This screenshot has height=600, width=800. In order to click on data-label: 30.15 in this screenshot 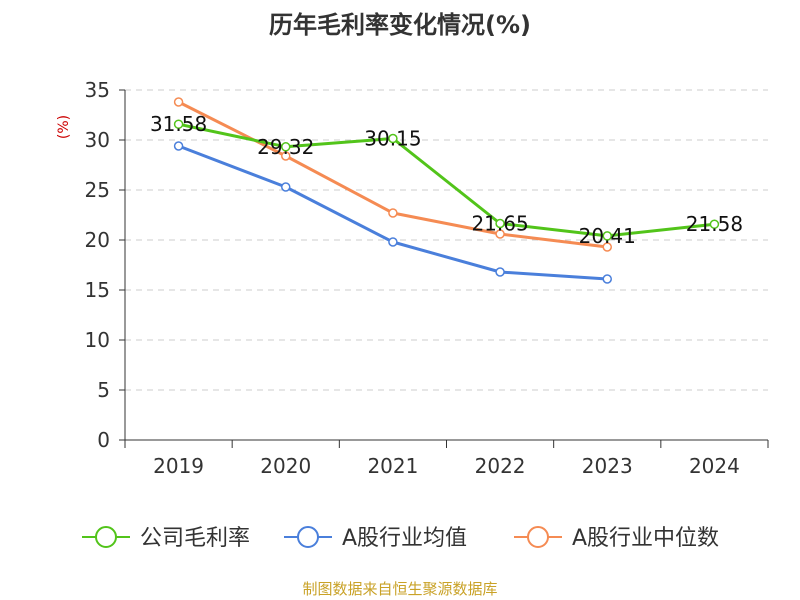, I will do `click(392, 139)`.